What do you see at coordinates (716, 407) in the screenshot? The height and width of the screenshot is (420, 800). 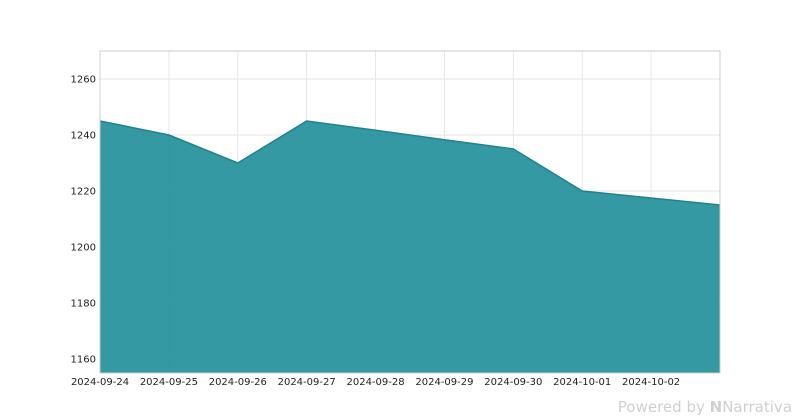 I see `narrativa-logo-icon: N` at bounding box center [716, 407].